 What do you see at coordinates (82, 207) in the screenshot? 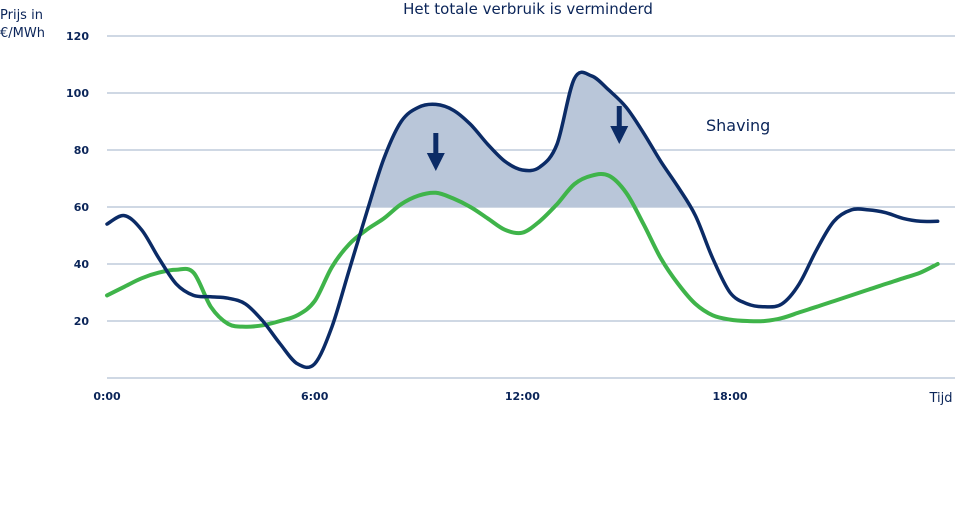
I see `y-tick-label: 60` at bounding box center [82, 207].